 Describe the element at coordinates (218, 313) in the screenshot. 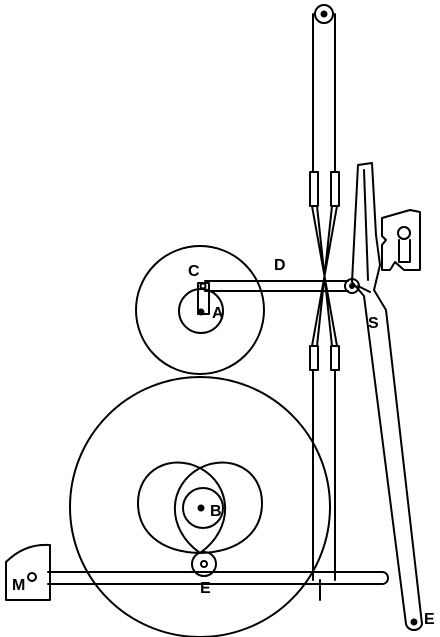

I see `label-a: A` at that location.